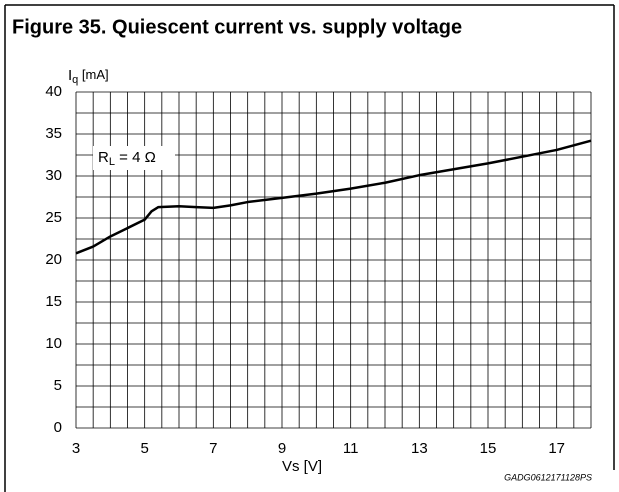 This screenshot has height=492, width=619. Describe the element at coordinates (76, 448) in the screenshot. I see `x-tick-label: 3` at that location.